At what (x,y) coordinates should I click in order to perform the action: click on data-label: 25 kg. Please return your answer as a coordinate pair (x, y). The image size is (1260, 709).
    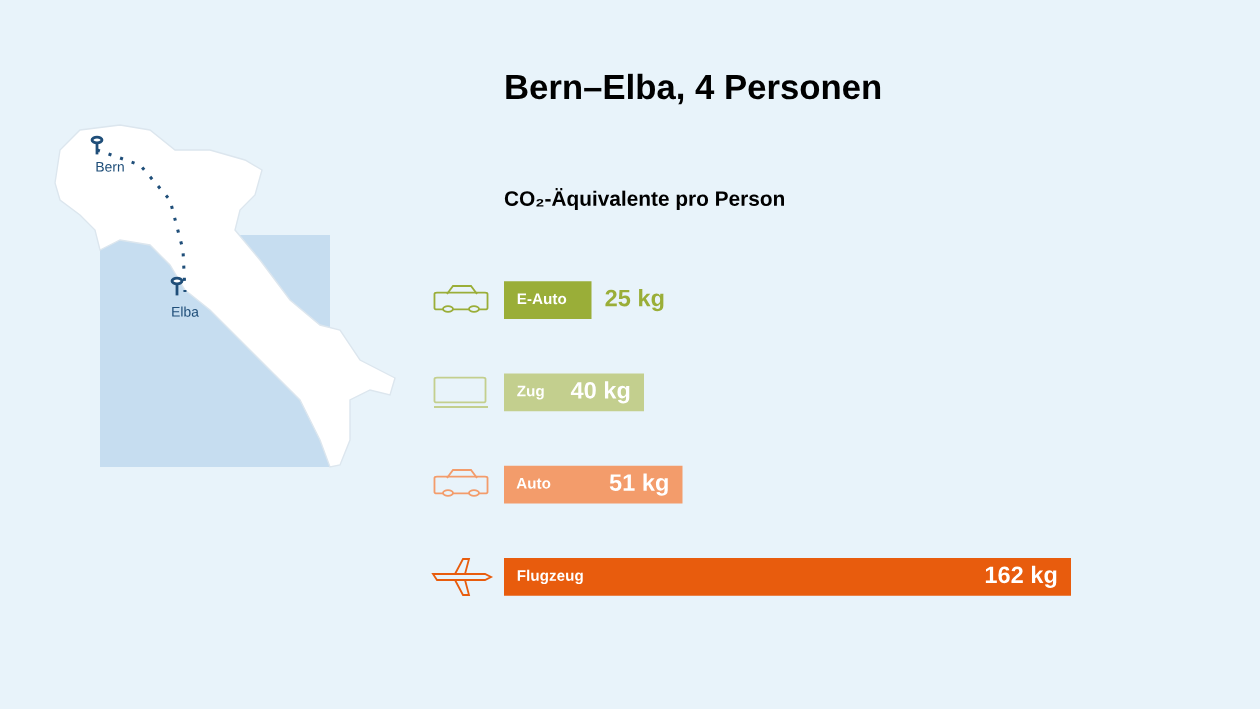
    Looking at the image, I should click on (634, 300).